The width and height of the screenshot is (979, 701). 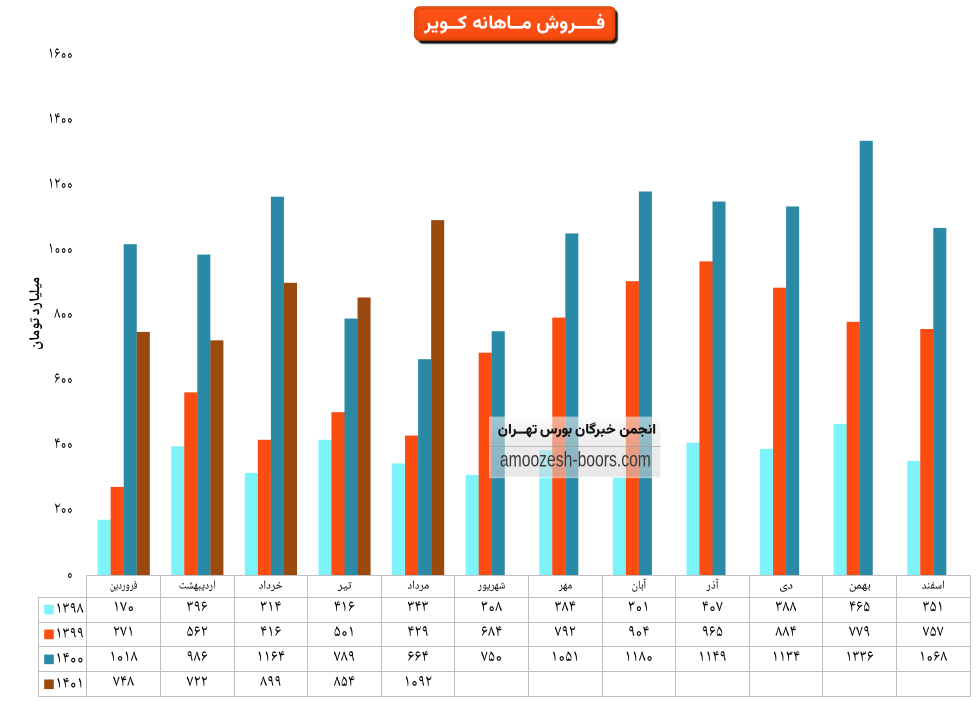 I want to click on svg-text: amoozesh-boors.com, so click(x=575, y=460).